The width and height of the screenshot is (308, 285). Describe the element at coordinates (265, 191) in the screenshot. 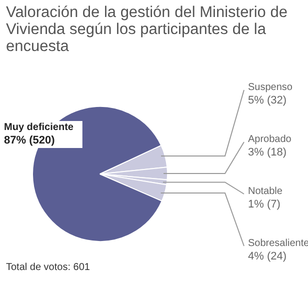

I see `slice-label: Notable` at that location.